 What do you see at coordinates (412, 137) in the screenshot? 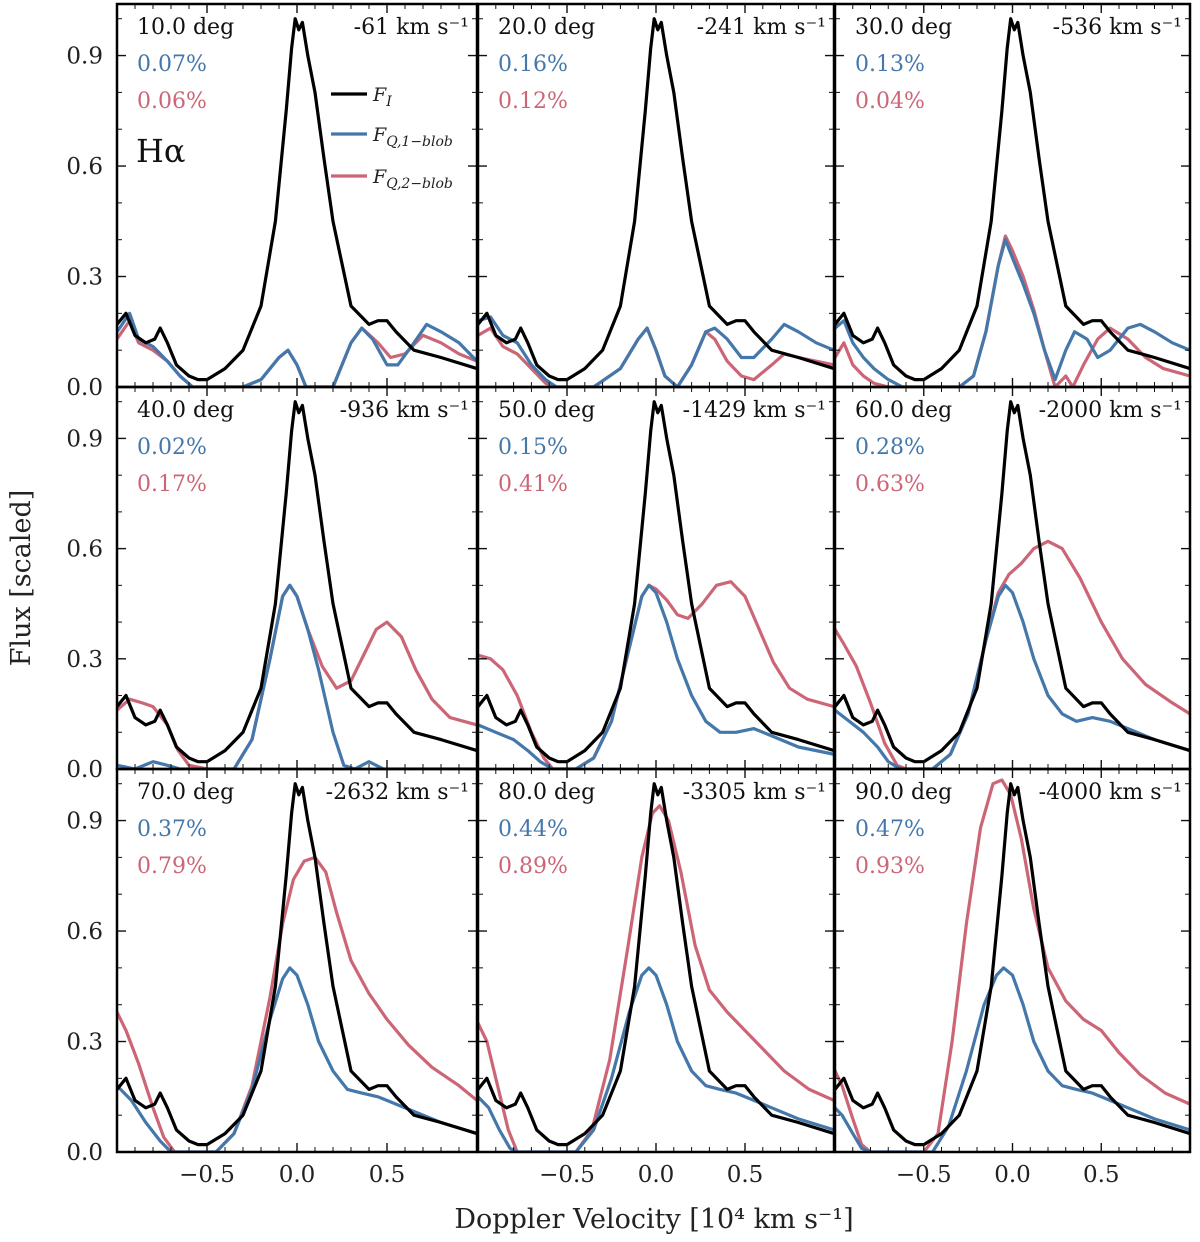
I see `legend-label: FQ,1−blob` at bounding box center [412, 137].